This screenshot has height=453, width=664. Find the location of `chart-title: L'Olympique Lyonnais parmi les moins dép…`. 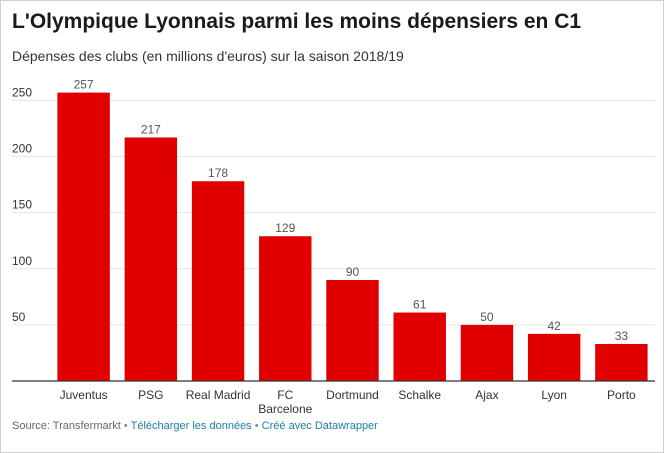

chart-title: L'Olympique Lyonnais parmi les moins dép… is located at coordinates (297, 21).